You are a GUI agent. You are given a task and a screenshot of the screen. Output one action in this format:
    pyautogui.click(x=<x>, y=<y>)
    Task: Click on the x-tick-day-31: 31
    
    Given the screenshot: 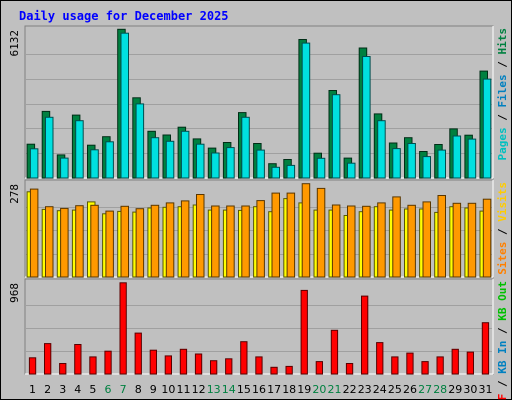 What is the action you would take?
    pyautogui.click(x=486, y=389)
    